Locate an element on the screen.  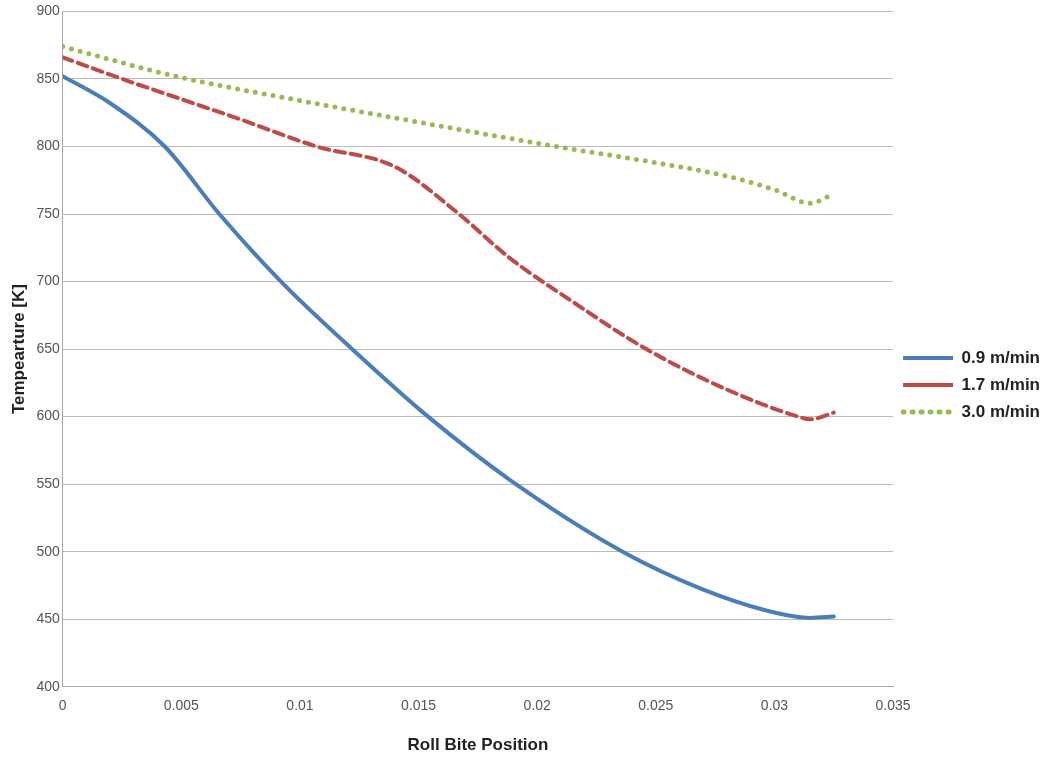
y-tick-label: 750 is located at coordinates (48, 212).